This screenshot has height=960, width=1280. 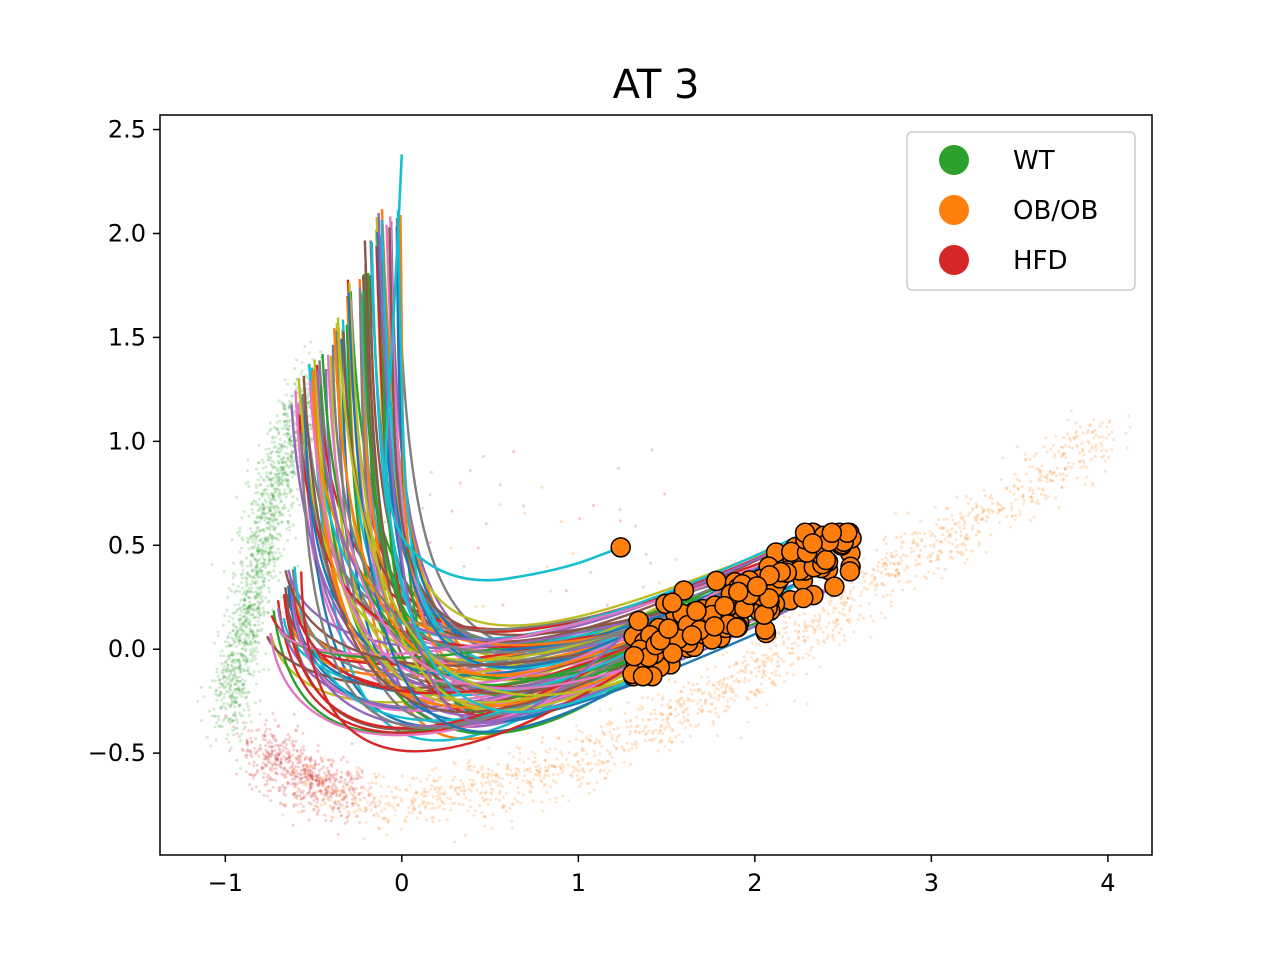 I want to click on y-tick-label: 1.0, so click(x=127, y=441).